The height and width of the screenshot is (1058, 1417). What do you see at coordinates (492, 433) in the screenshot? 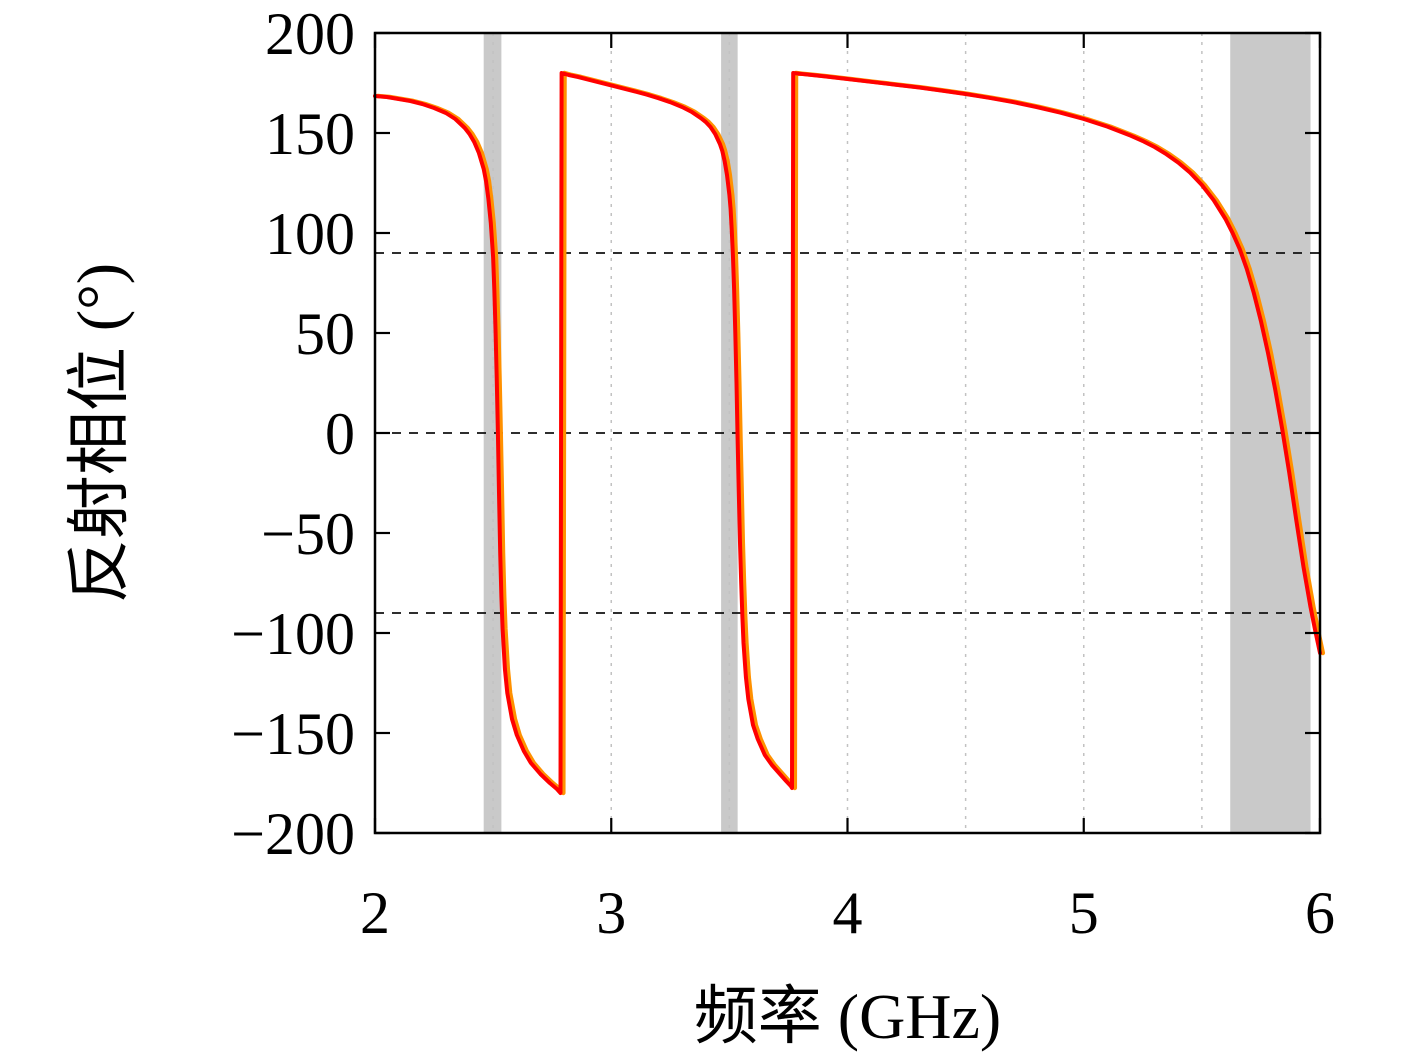
I see `highlight-band` at bounding box center [492, 433].